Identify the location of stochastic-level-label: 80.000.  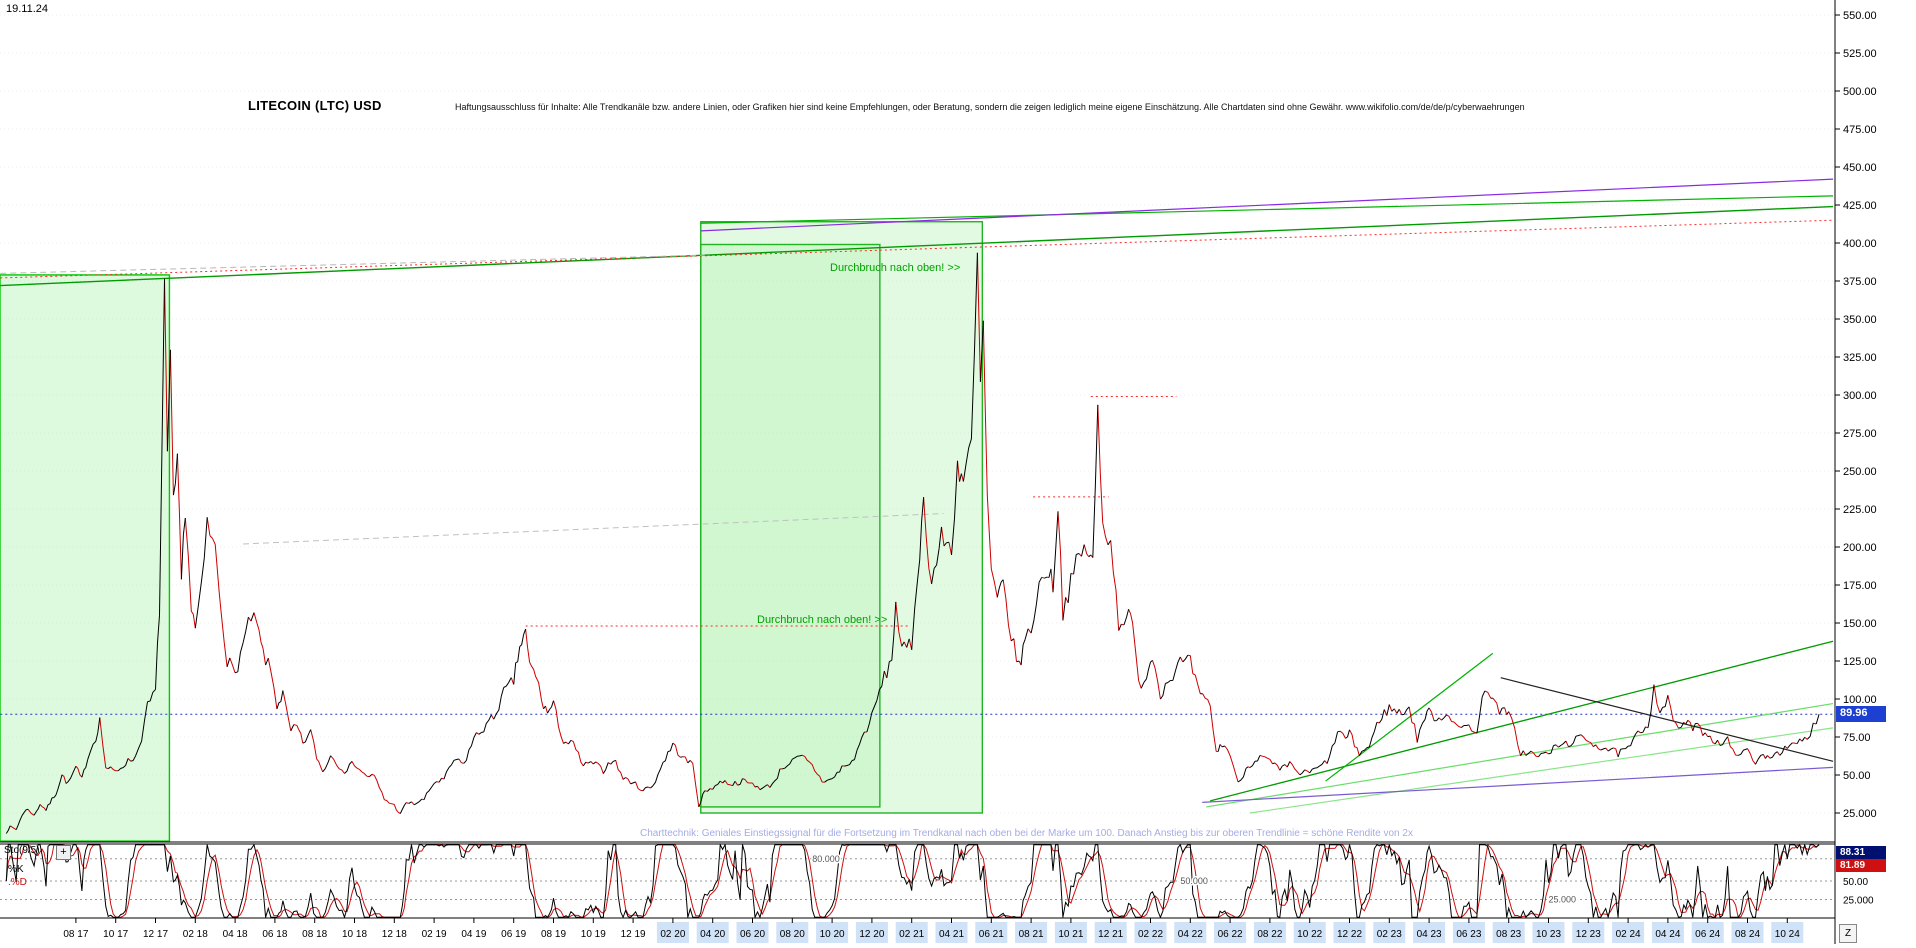
(826, 859).